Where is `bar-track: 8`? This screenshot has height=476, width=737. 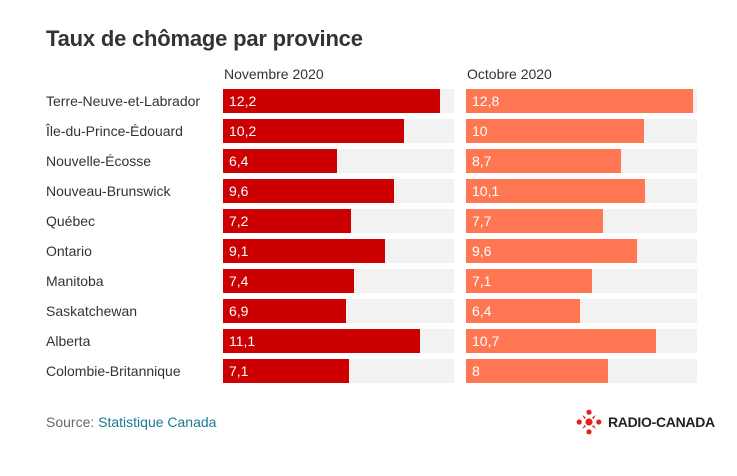 bar-track: 8 is located at coordinates (581, 371).